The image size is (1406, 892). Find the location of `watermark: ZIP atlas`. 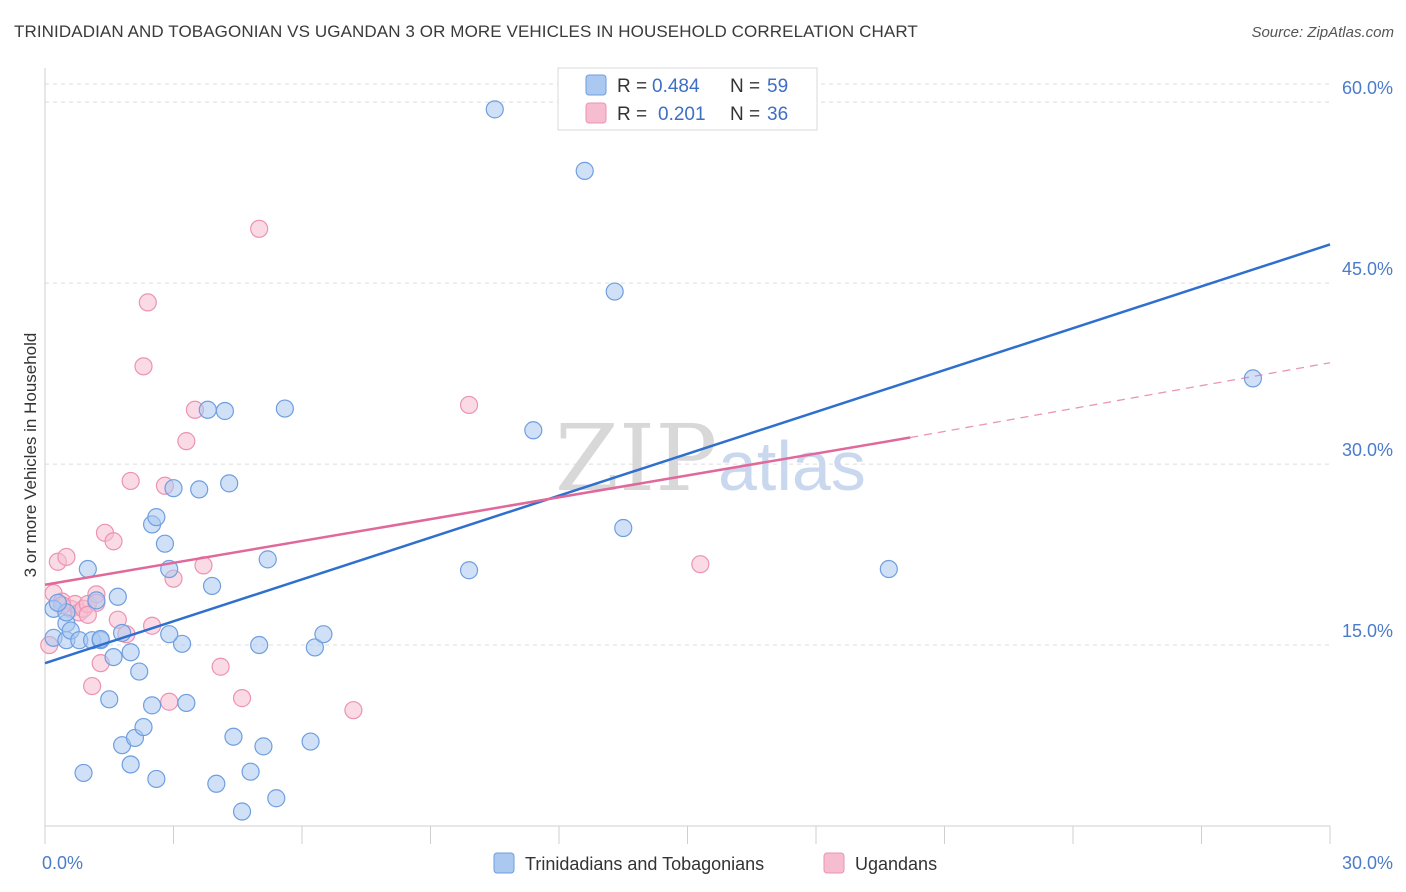

watermark: ZIP atlas is located at coordinates (710, 458).